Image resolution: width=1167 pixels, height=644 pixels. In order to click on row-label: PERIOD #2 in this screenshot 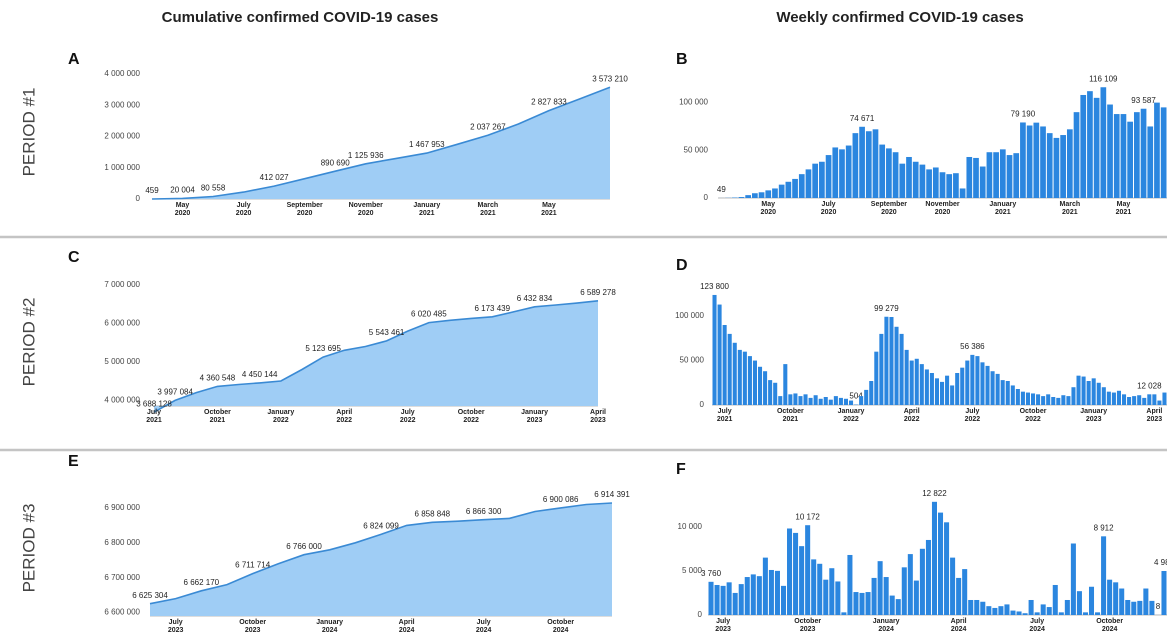, I will do `click(28, 342)`.